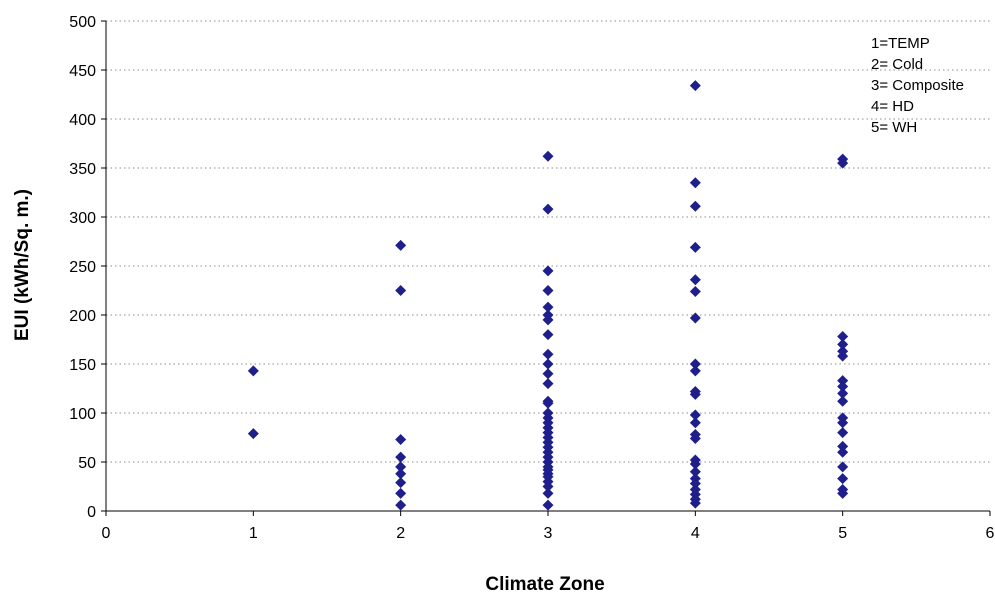  What do you see at coordinates (400, 533) in the screenshot?
I see `x-tick-label-2: 2` at bounding box center [400, 533].